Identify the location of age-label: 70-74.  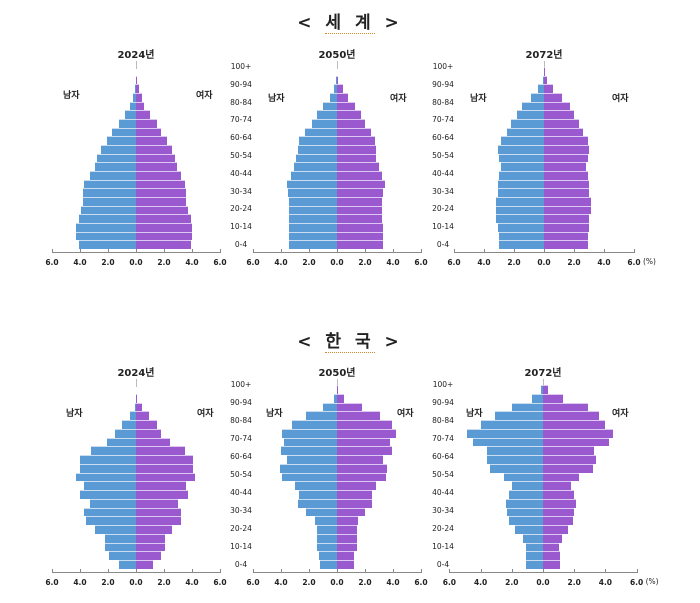
(443, 438).